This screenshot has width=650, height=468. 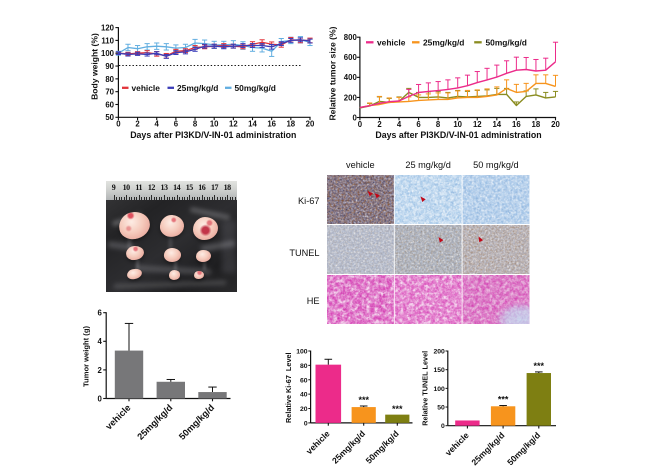 What do you see at coordinates (109, 92) in the screenshot?
I see `svg-text: 70` at bounding box center [109, 92].